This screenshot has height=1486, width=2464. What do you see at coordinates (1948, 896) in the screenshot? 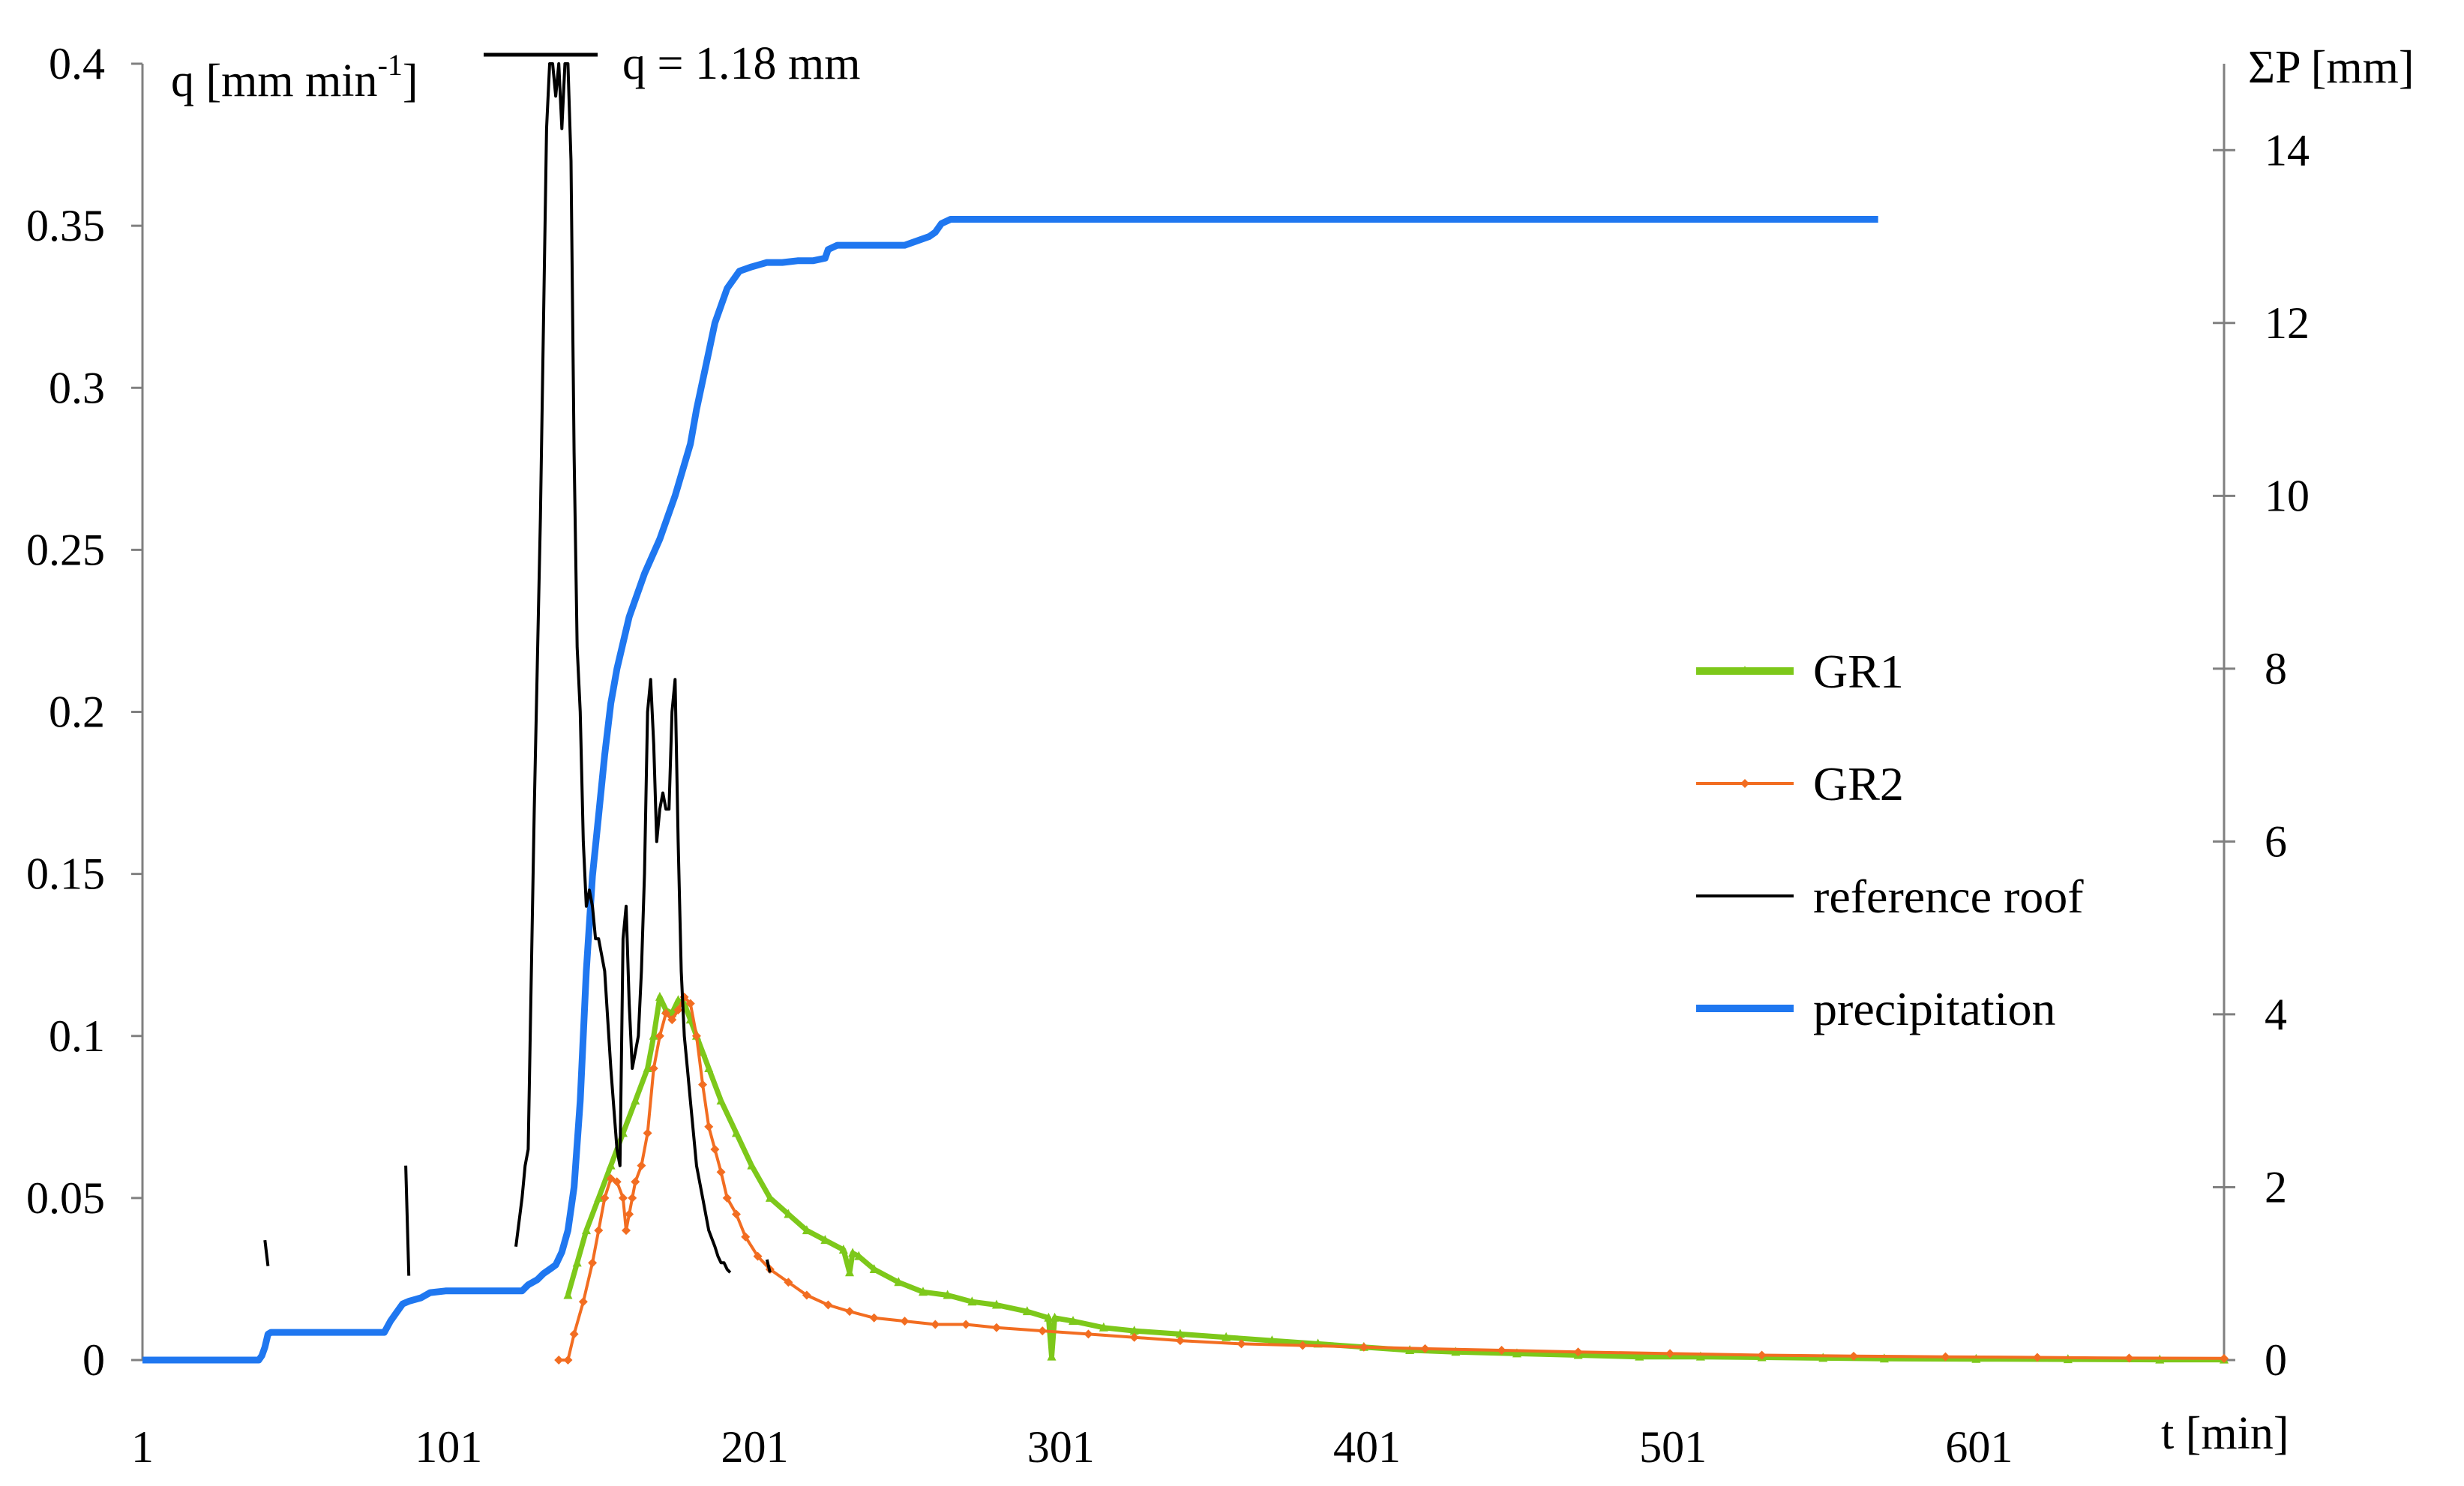
I see `legend-label-reference-roof: reference roof` at bounding box center [1948, 896].